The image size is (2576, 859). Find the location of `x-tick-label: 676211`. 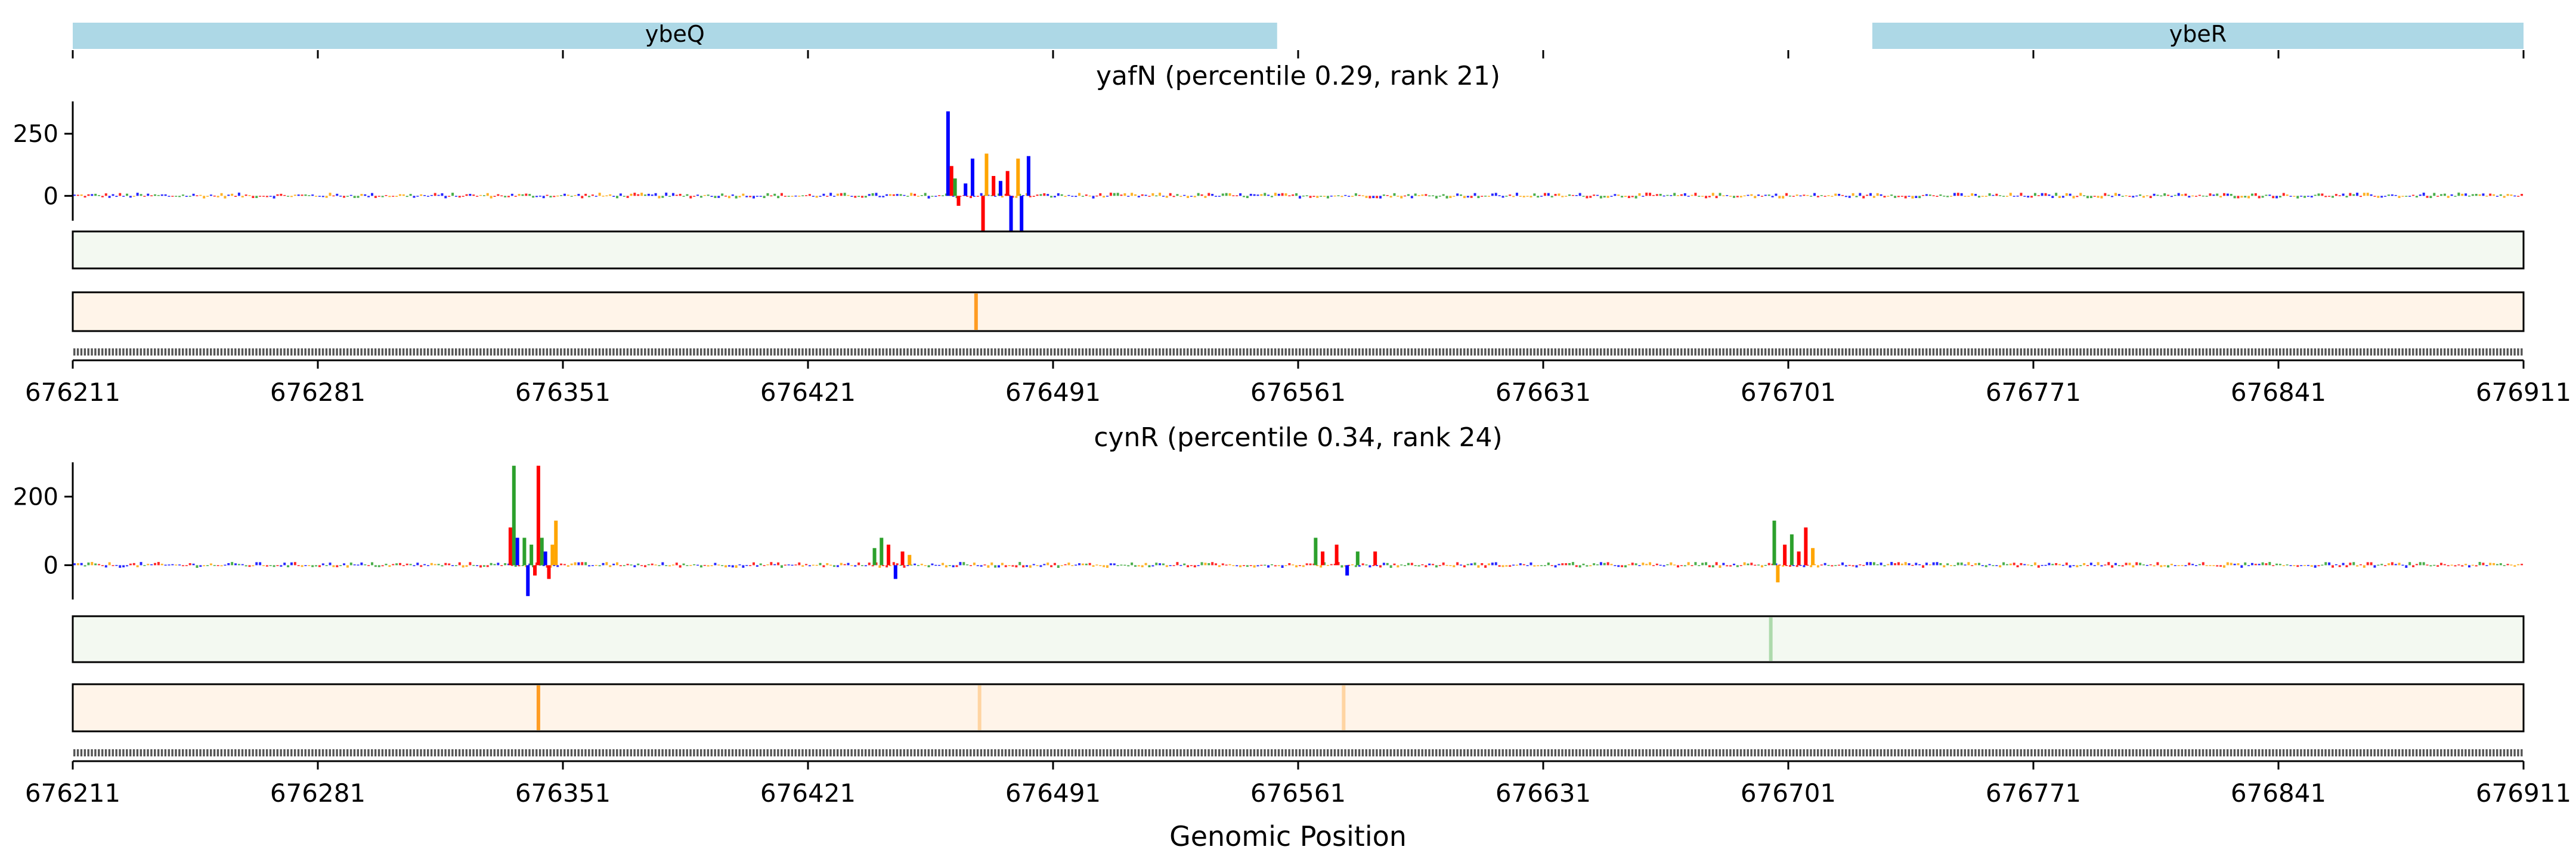

x-tick-label: 676211 is located at coordinates (72, 392).